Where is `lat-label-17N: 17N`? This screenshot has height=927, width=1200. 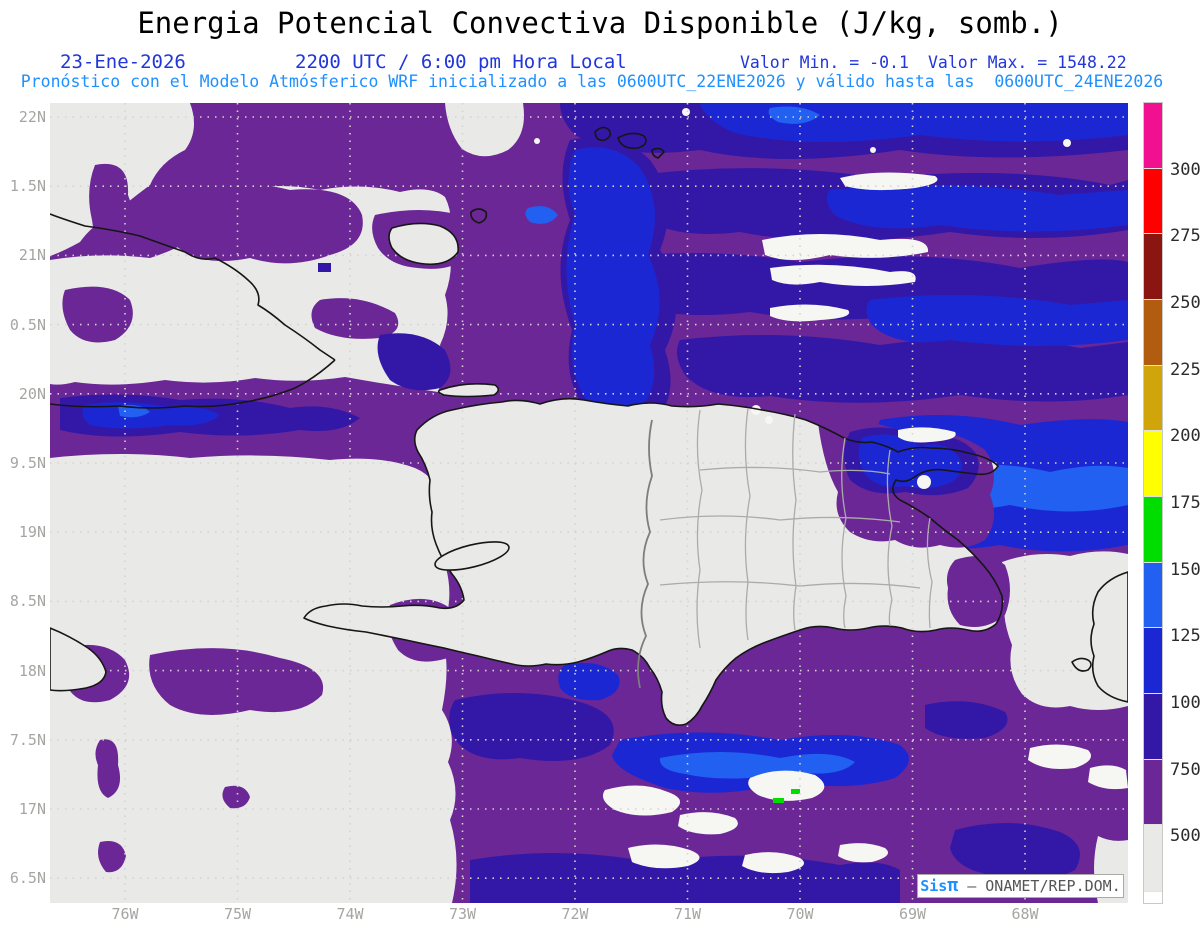 lat-label-17N: 17N is located at coordinates (32, 809).